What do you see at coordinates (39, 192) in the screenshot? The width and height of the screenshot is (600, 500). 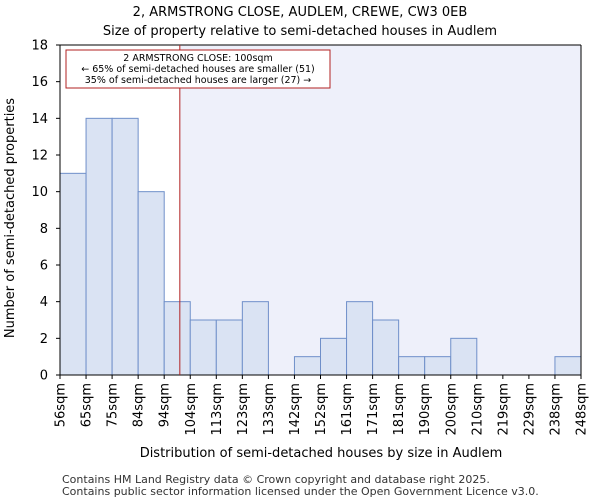 I see `y-tick-label: 10` at bounding box center [39, 192].